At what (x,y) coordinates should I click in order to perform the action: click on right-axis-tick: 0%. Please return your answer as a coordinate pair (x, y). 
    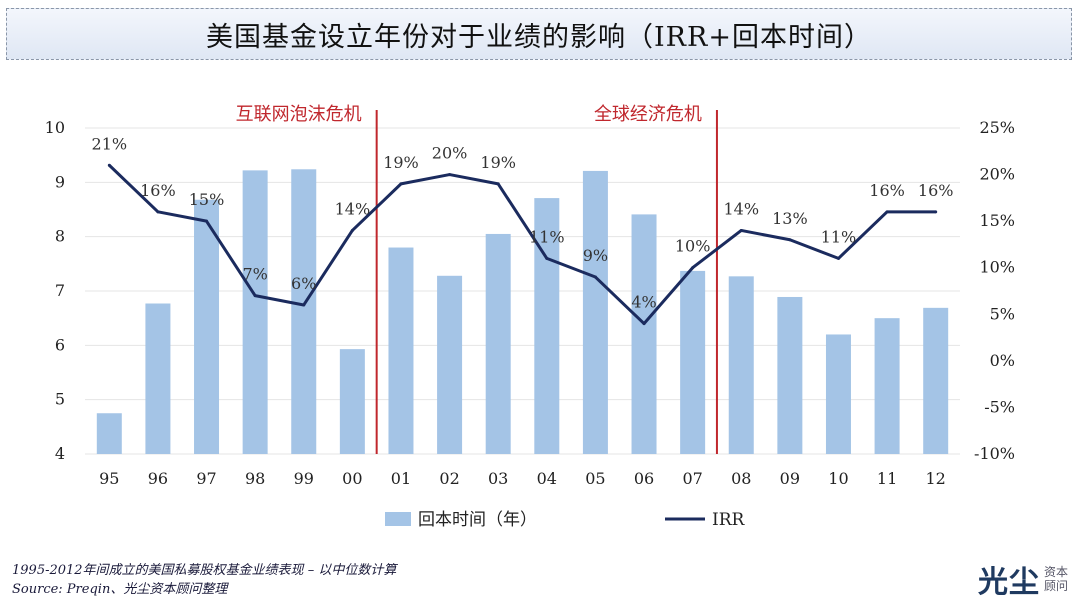
    Looking at the image, I should click on (1002, 360).